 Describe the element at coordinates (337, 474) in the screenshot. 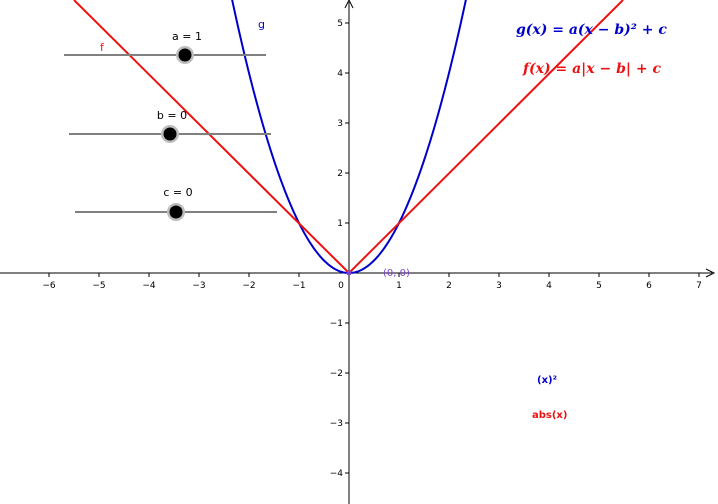

I see `y-tick-label: −4` at that location.